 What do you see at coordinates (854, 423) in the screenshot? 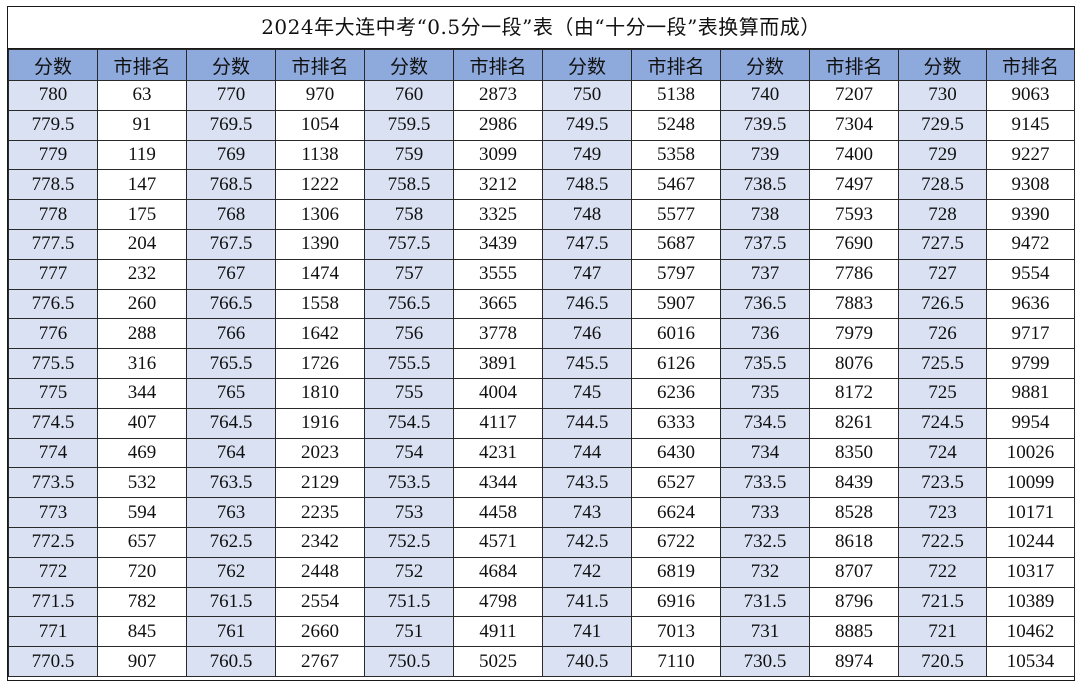
I see `rank-cell: 8261` at bounding box center [854, 423].